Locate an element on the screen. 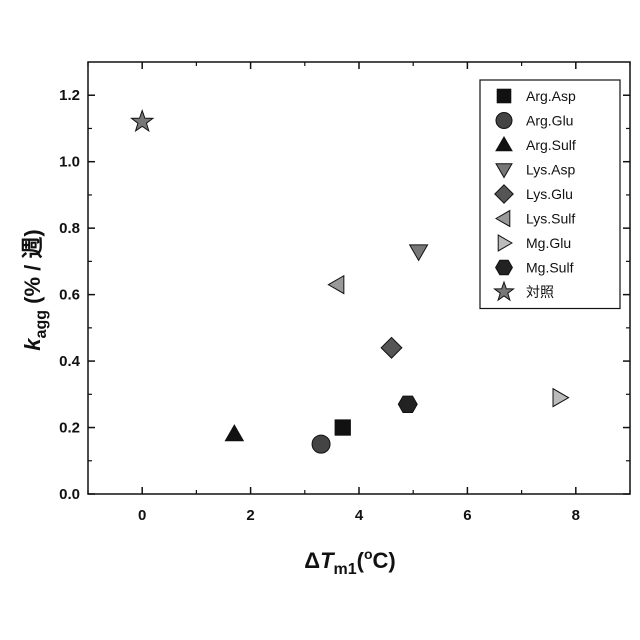  y-tick-label: 1.2 is located at coordinates (69, 95).